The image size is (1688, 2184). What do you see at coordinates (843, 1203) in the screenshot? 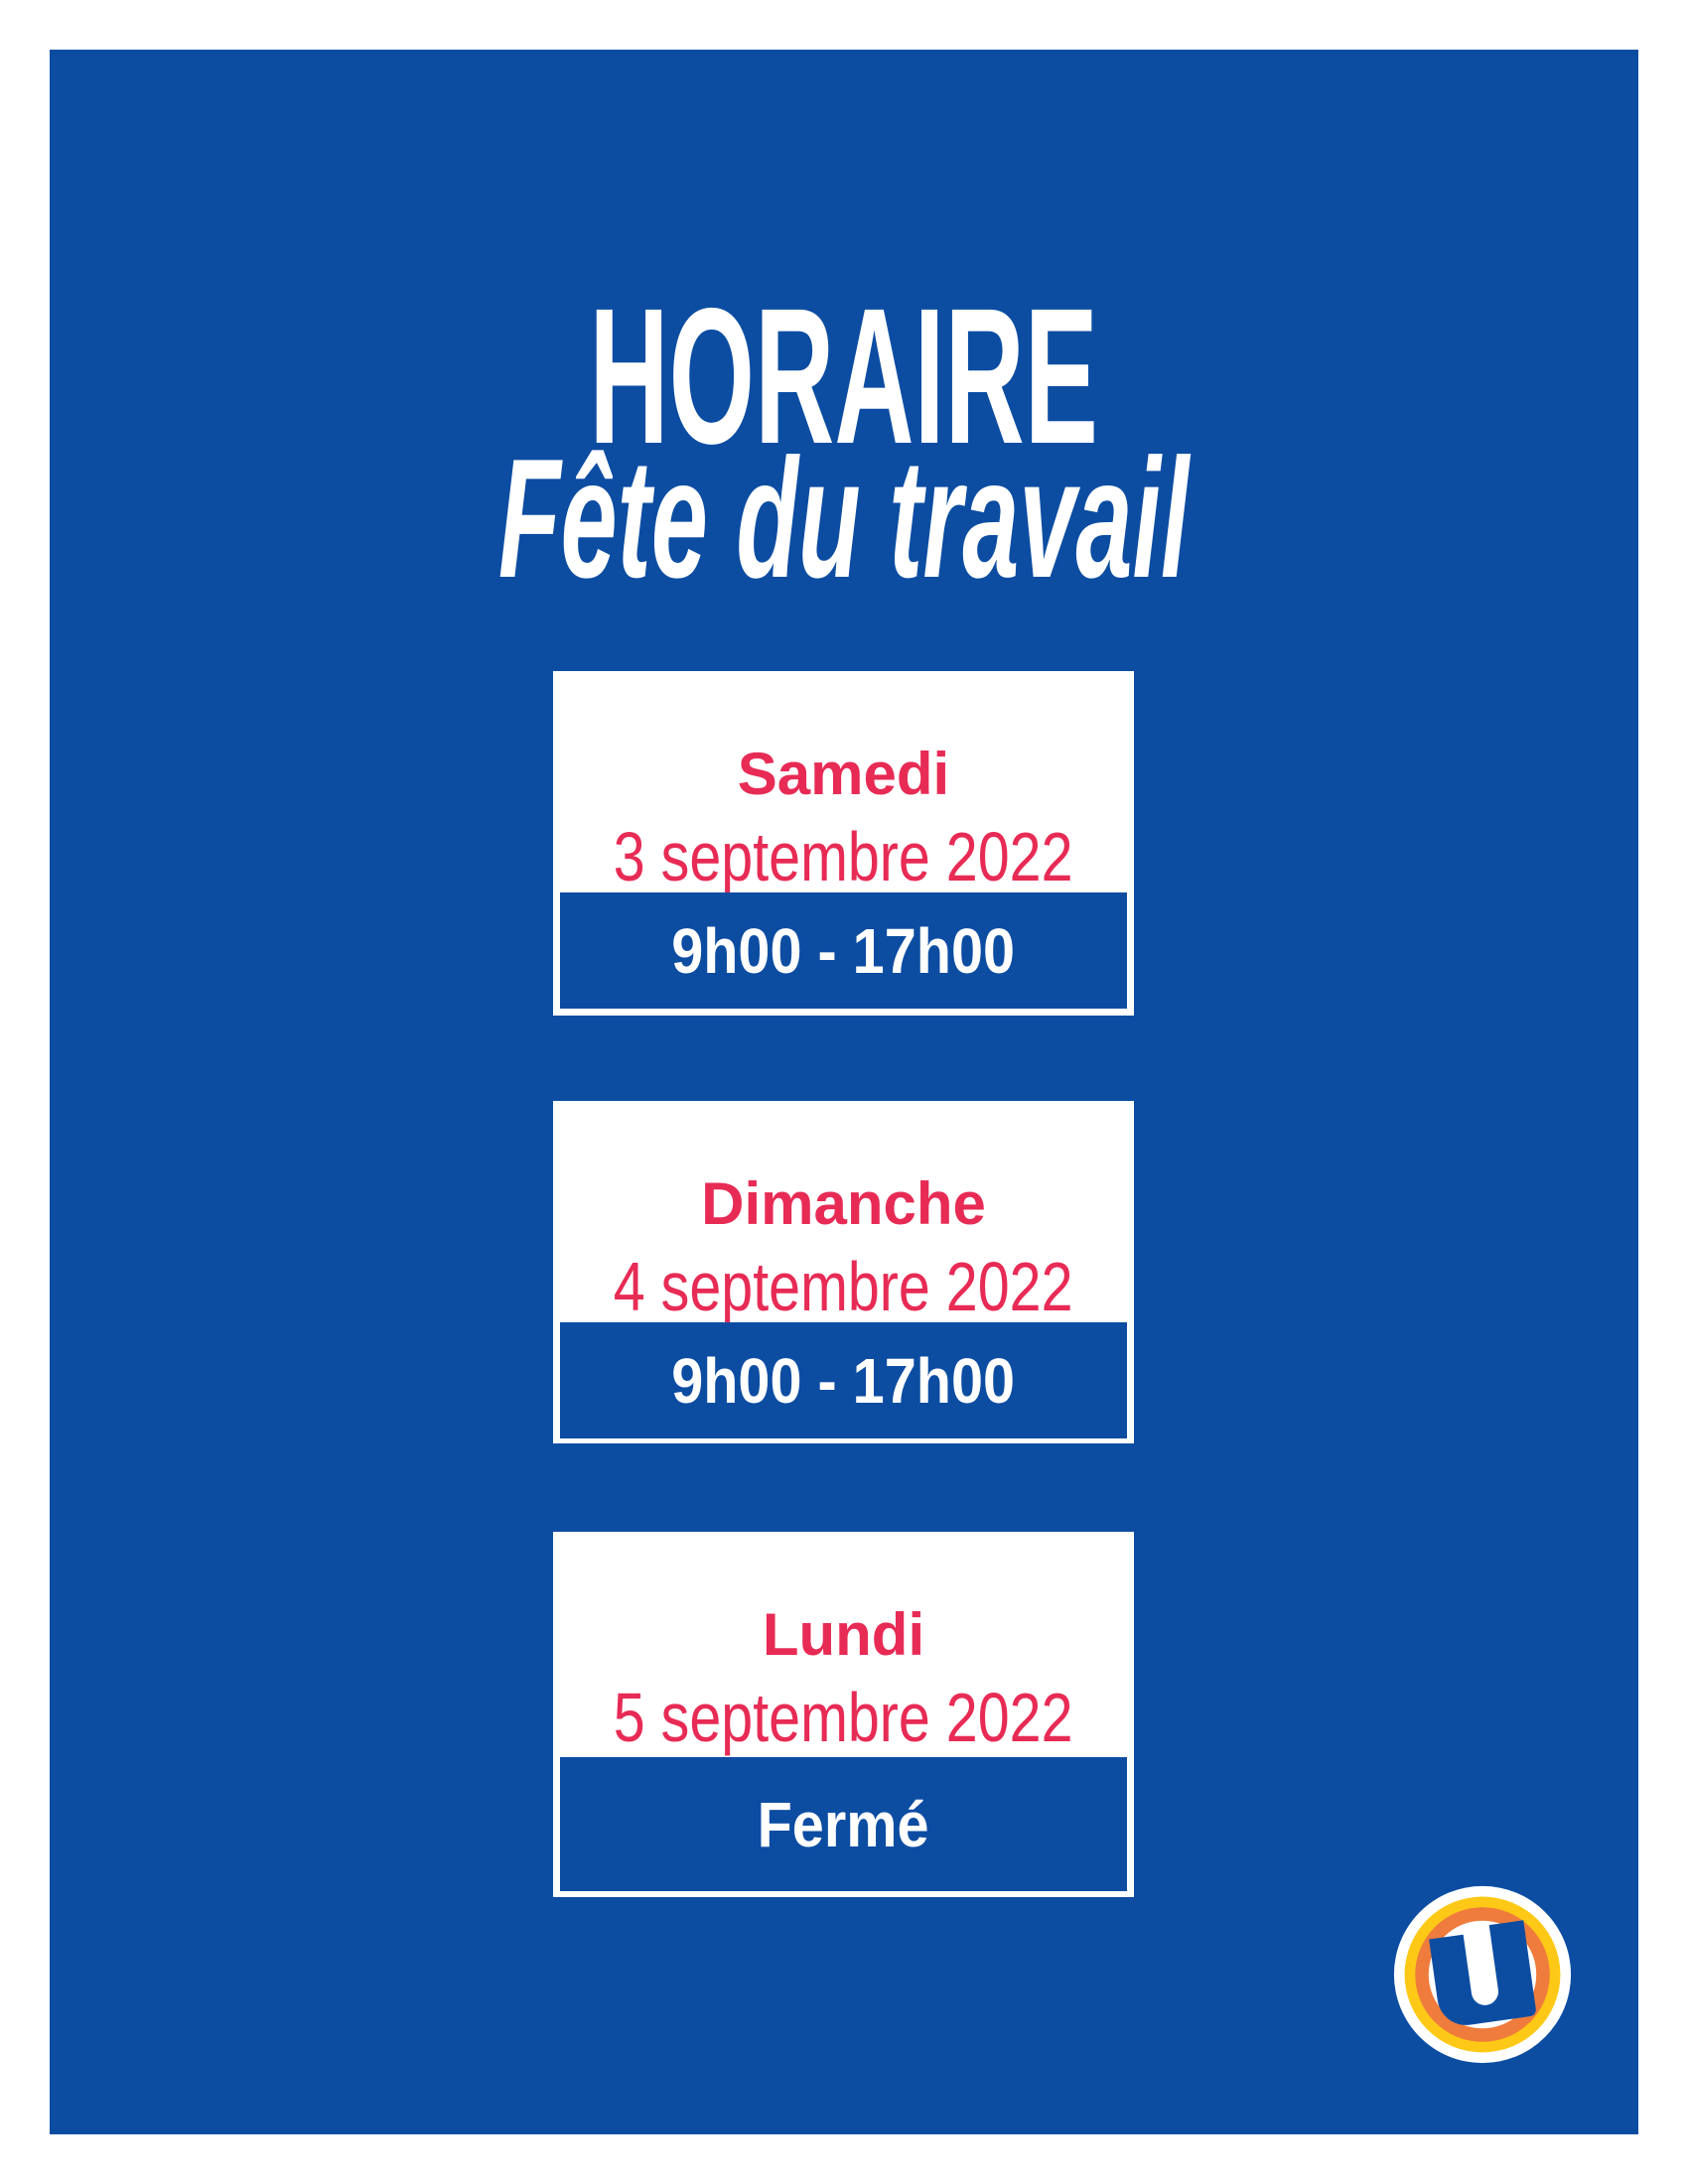
I see `day-label: Dimanche` at bounding box center [843, 1203].